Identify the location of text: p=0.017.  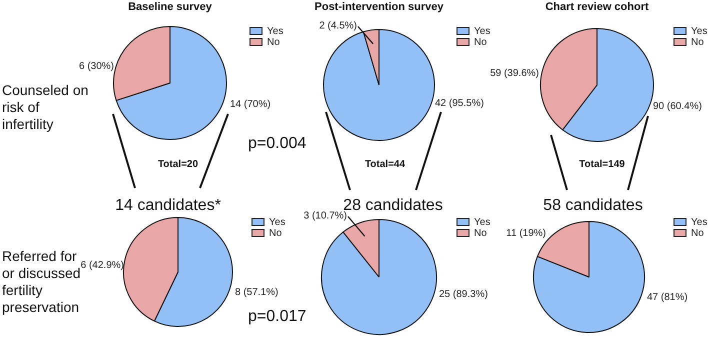
(277, 317).